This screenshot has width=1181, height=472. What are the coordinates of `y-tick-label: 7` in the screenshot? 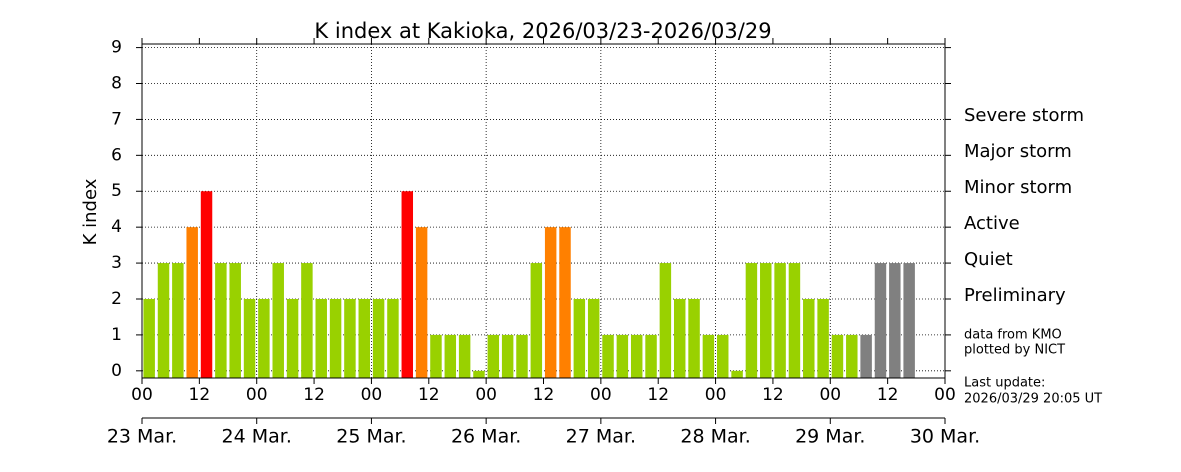 It's located at (116, 119).